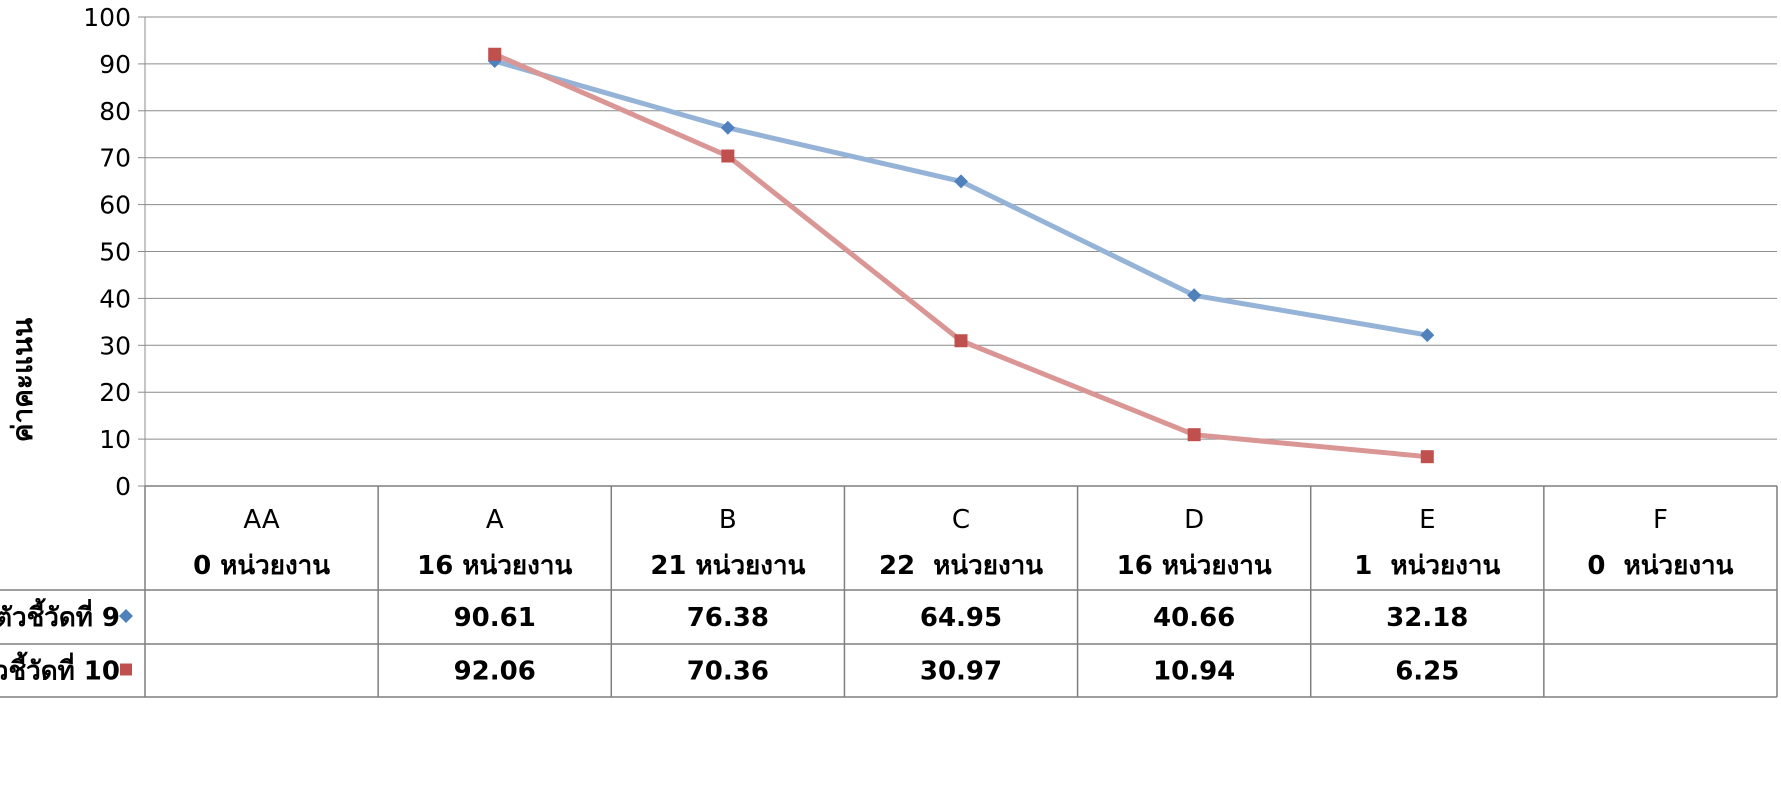  Describe the element at coordinates (495, 520) in the screenshot. I see `category-label: A` at that location.